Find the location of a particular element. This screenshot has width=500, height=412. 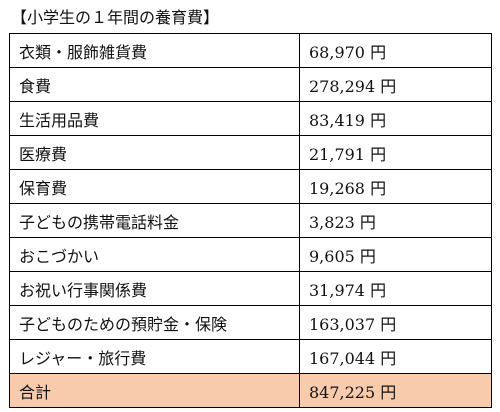

amount-cell: 19,268 円 is located at coordinates (395, 186).